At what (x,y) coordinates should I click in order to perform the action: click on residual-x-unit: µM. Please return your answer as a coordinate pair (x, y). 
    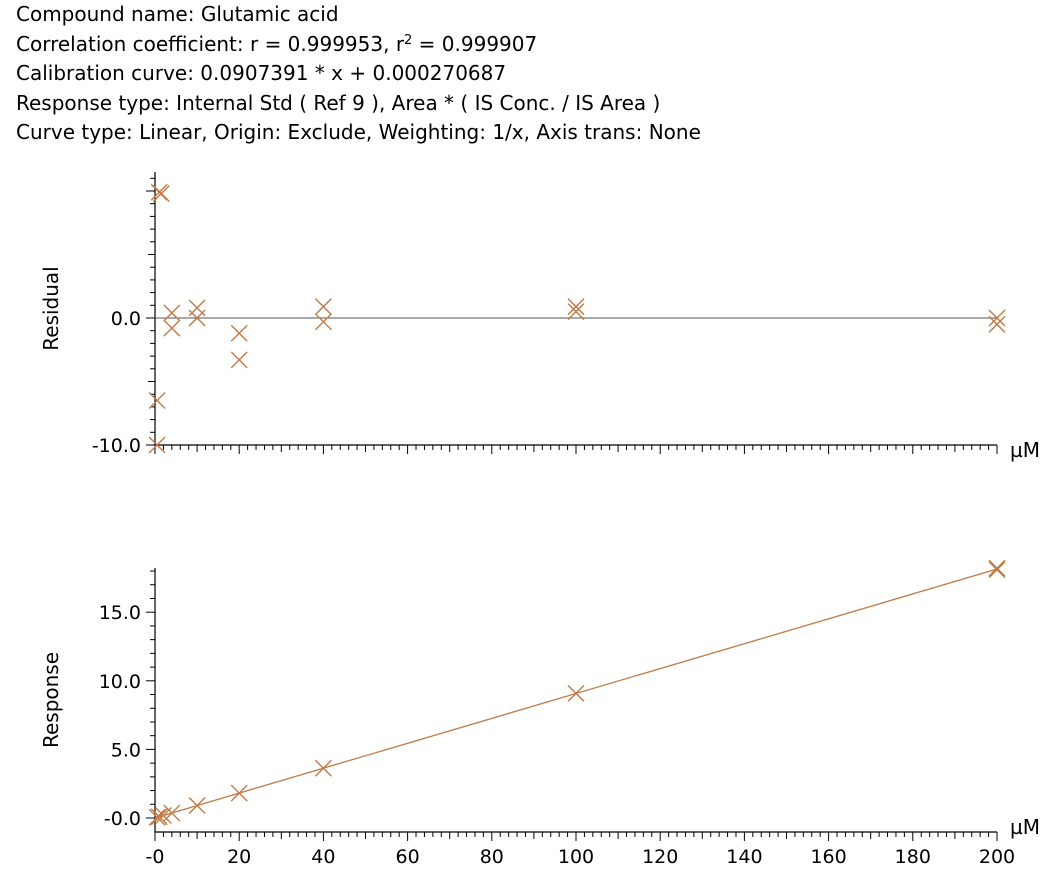
    Looking at the image, I should click on (1025, 450).